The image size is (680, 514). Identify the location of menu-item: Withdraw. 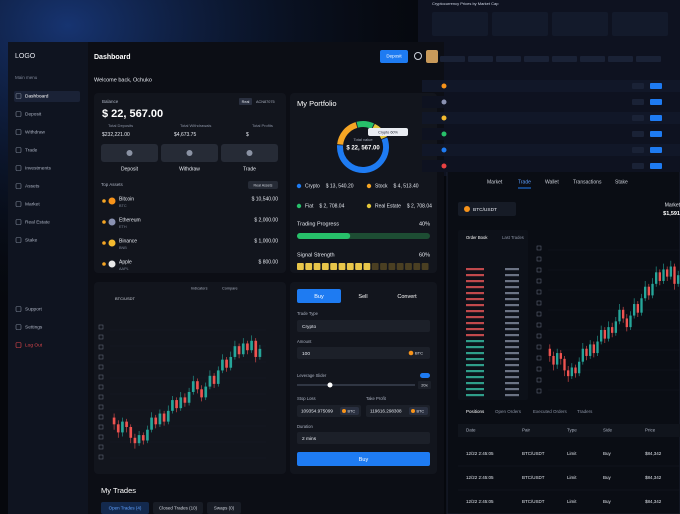
(35, 132).